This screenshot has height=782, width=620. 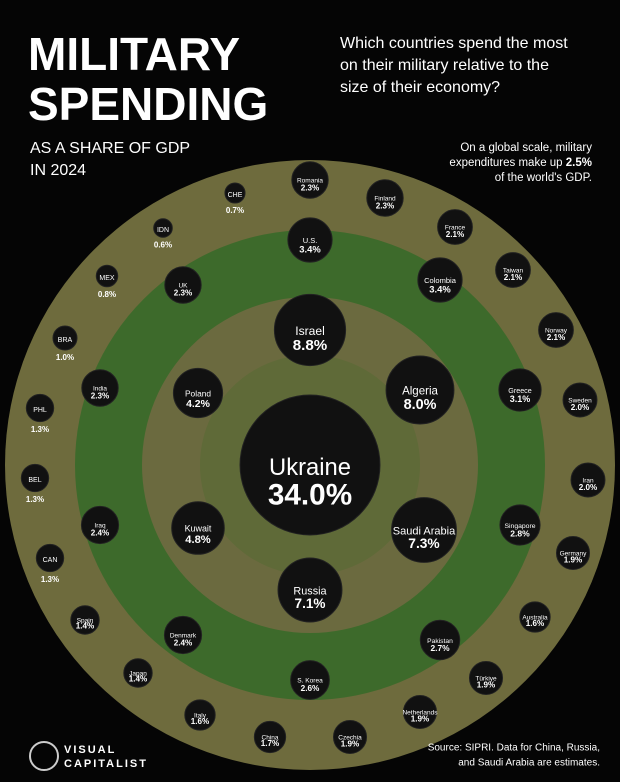 I want to click on subtitle: AS A SHARE OF GDP, so click(x=110, y=148).